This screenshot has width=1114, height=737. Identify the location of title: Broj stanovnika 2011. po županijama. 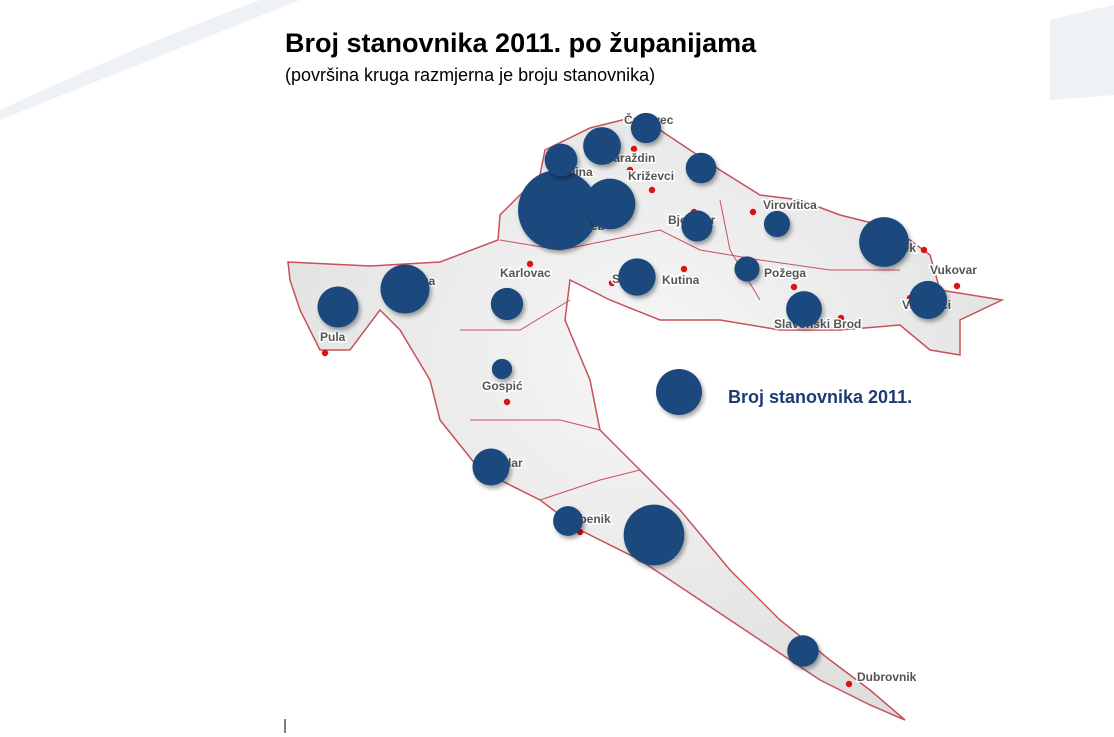
(521, 43).